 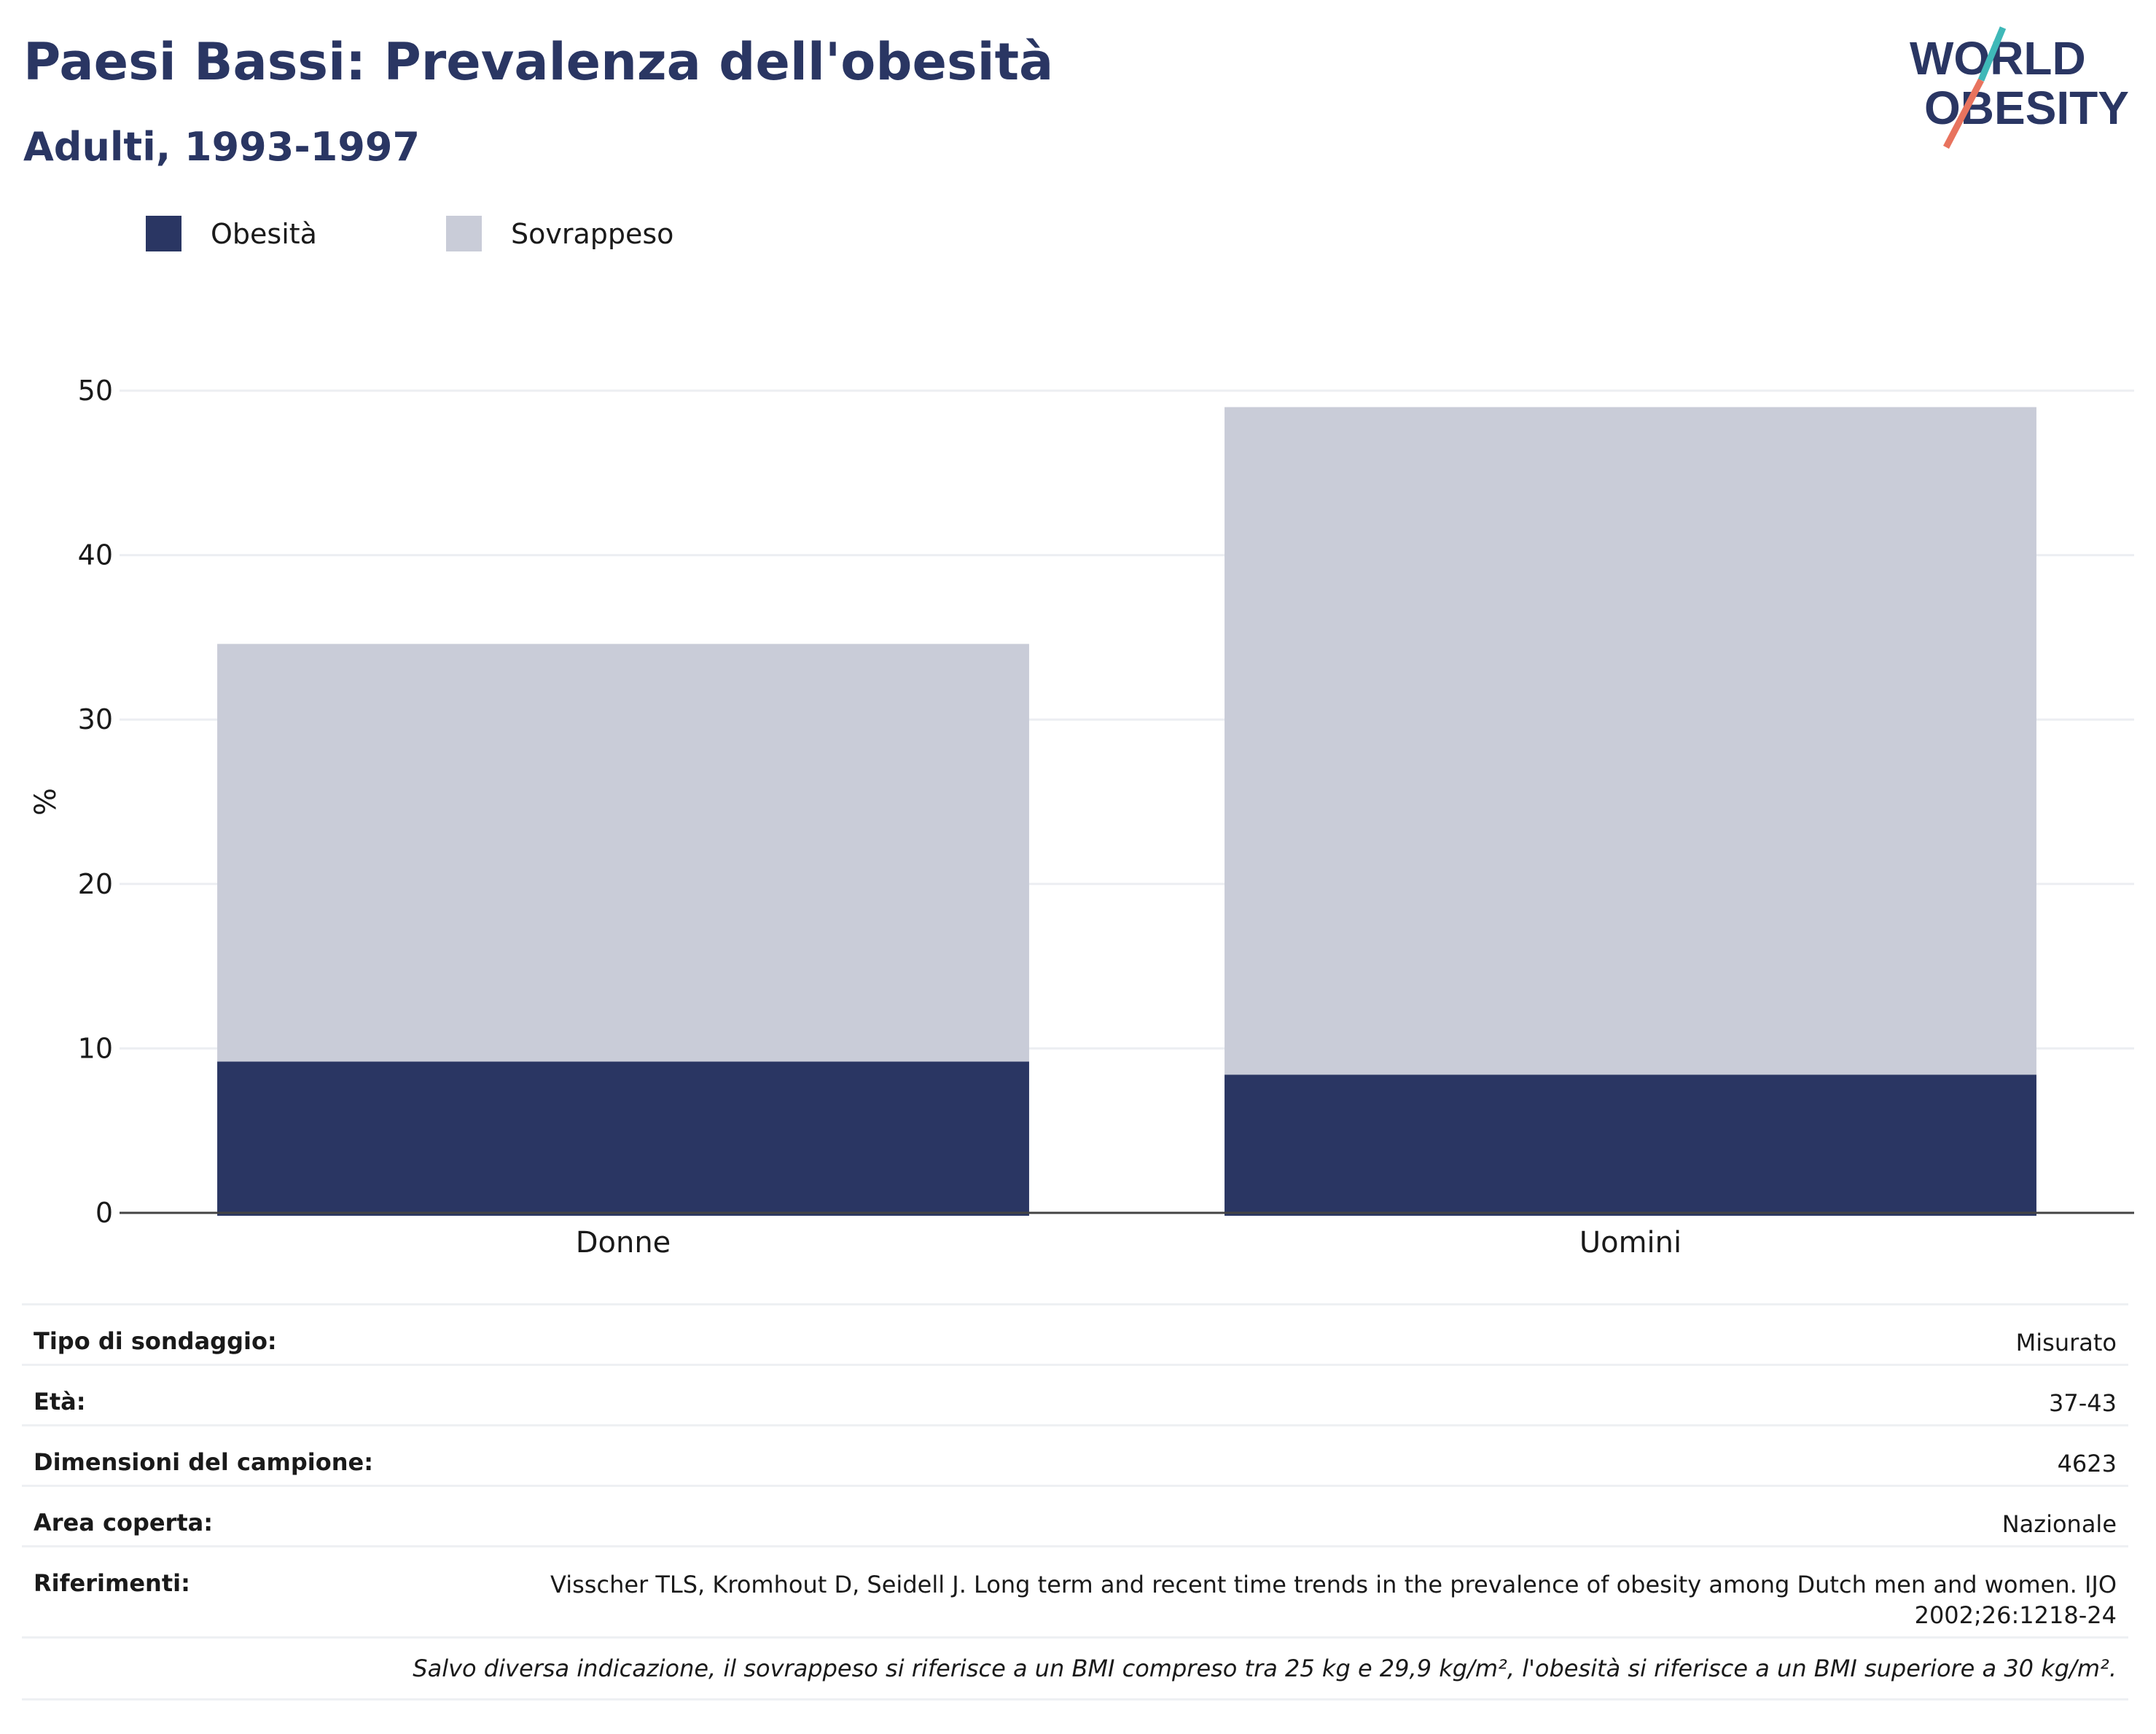 I want to click on y-tick-label: 50, so click(x=96, y=391).